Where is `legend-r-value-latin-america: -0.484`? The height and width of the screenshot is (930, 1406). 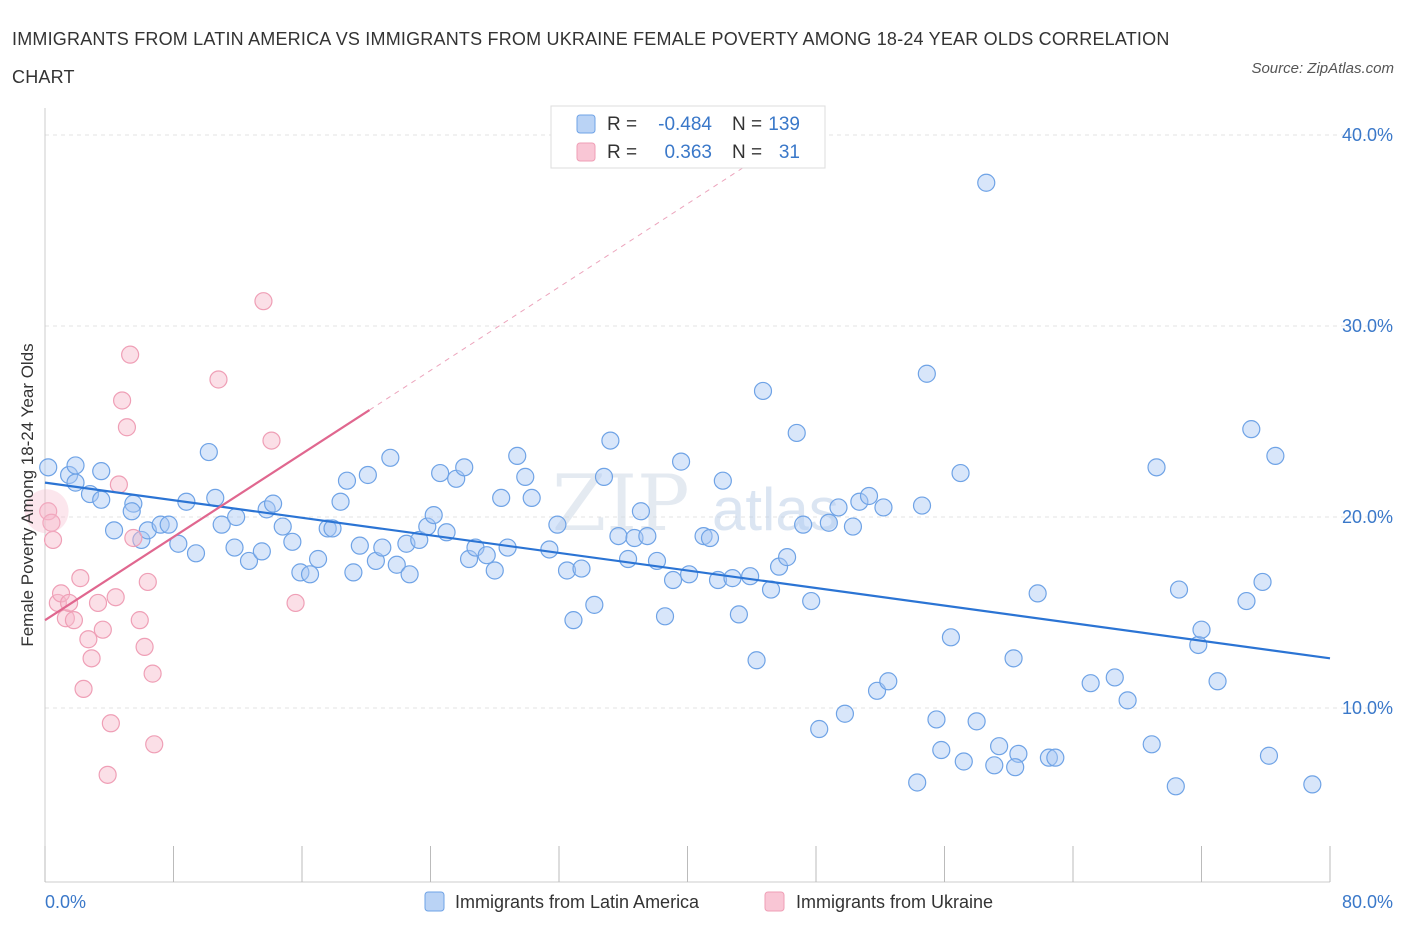 legend-r-value-latin-america: -0.484 is located at coordinates (685, 124).